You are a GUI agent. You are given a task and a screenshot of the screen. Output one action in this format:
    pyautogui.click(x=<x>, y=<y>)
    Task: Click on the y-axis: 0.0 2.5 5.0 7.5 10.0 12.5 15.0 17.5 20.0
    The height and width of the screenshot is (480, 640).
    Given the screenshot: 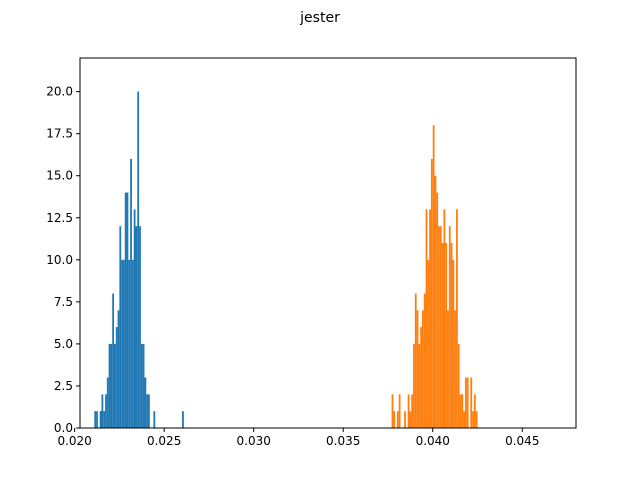 What is the action you would take?
    pyautogui.click(x=63, y=260)
    